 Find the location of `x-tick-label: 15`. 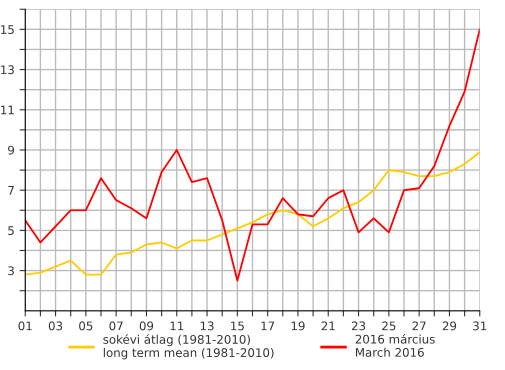

x-tick-label: 15 is located at coordinates (237, 326).